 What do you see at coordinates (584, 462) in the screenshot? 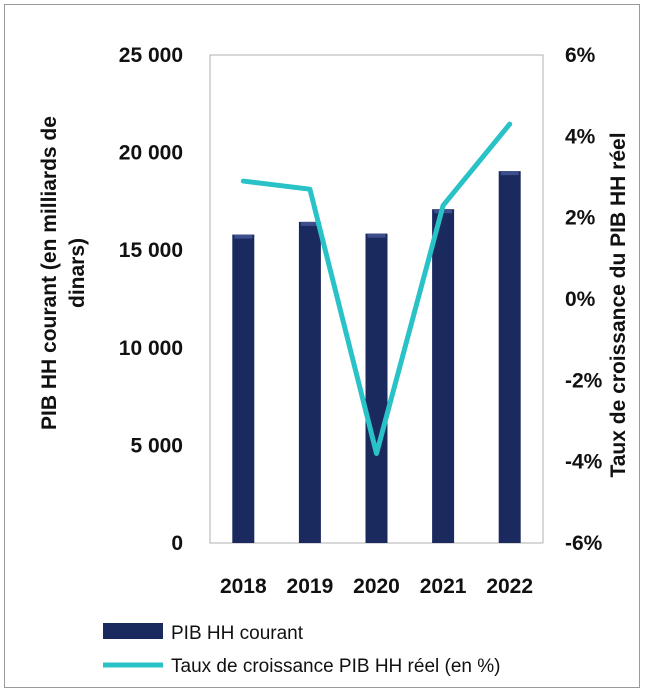
I see `right-tick-label: -4%` at bounding box center [584, 462].